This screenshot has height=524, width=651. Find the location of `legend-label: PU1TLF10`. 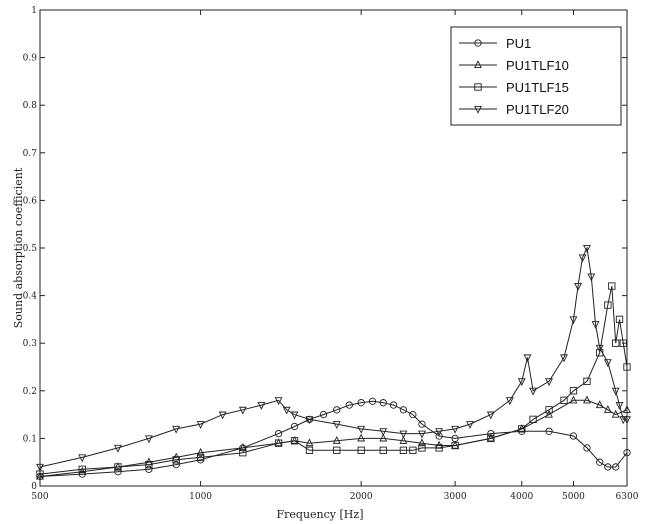

legend-label: PU1TLF10 is located at coordinates (537, 65).